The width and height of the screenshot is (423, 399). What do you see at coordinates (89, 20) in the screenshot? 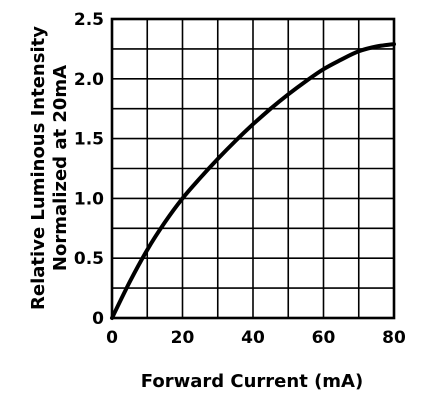
I see `y-tick-label: 2.5` at bounding box center [89, 20].